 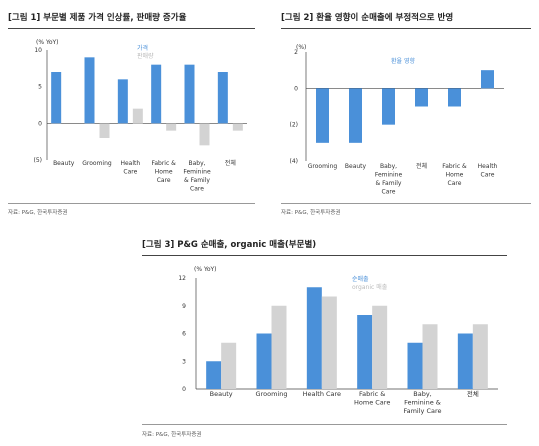 What do you see at coordinates (122, 101) in the screenshot?
I see `bar-가격-health-care` at bounding box center [122, 101].